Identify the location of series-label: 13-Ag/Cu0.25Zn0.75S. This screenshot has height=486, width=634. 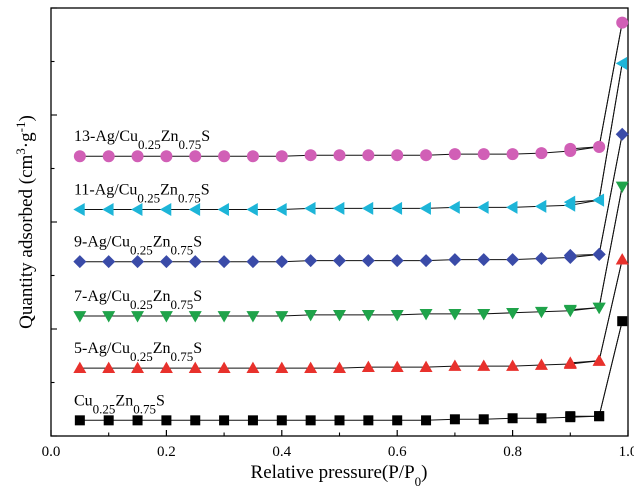
(142, 140).